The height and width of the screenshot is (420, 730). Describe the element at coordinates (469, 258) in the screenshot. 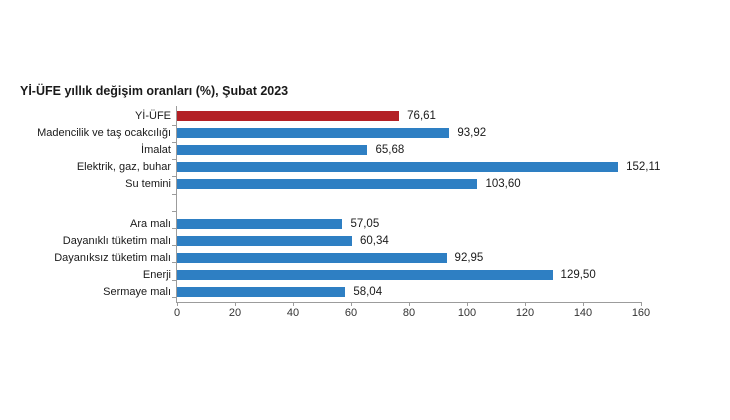

I see `value-label: 92,95` at that location.